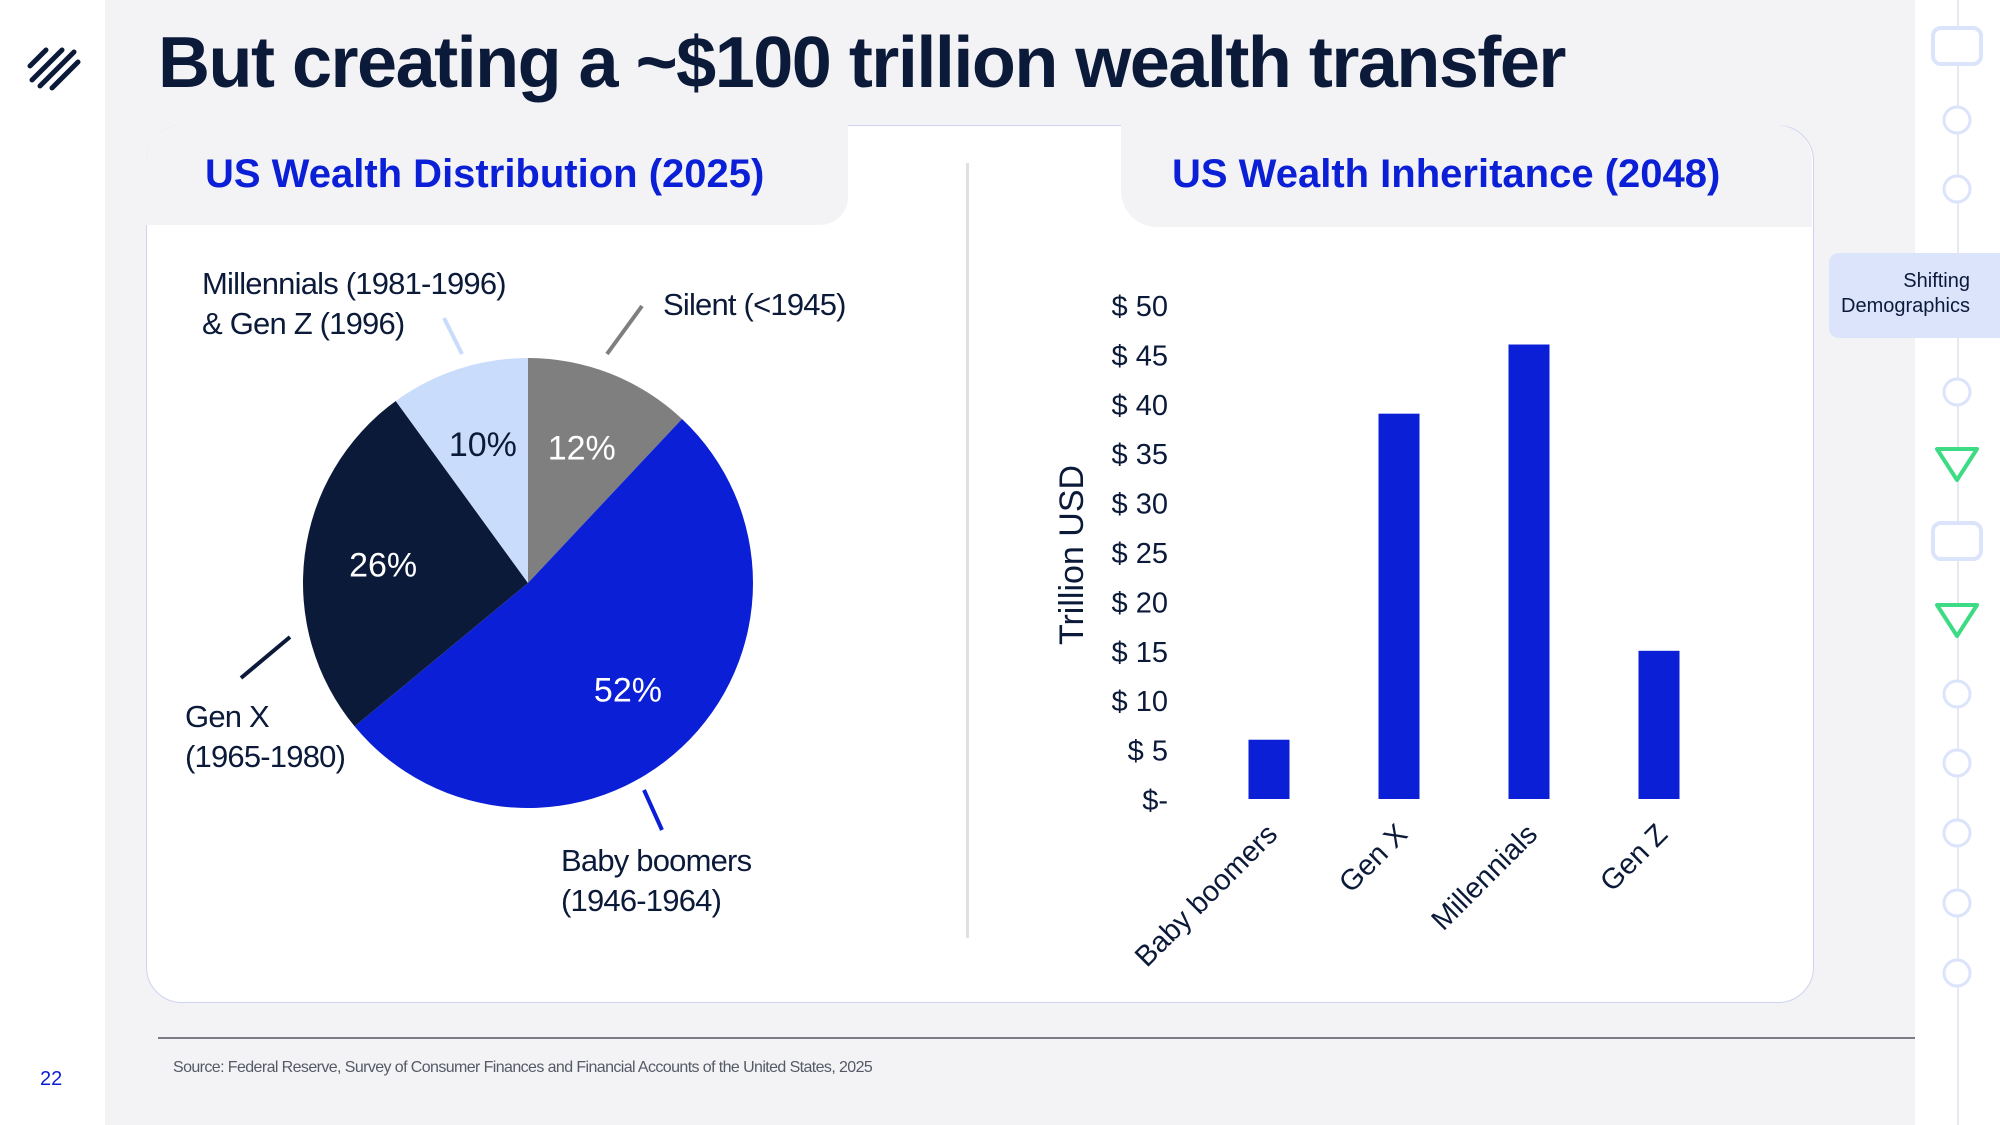 The image size is (2000, 1125). I want to click on leader-line-boomers, so click(653, 810).